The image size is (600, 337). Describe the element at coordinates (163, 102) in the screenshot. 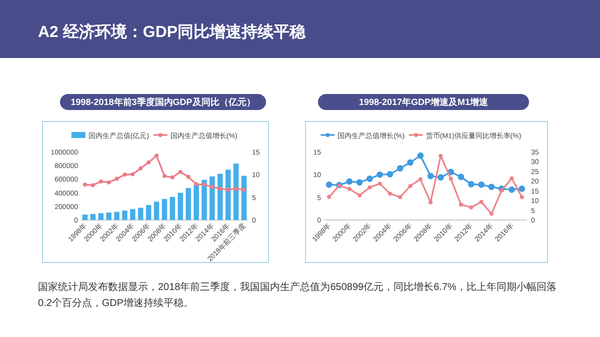

I see `chart-title: 1998-2018年前3季度国内GDP及同比（亿元）` at that location.